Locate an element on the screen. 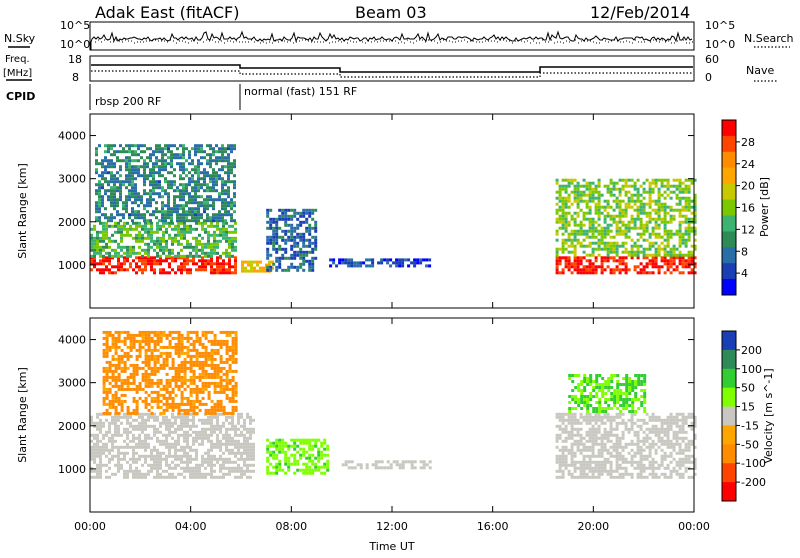  sky-left-tick-bottom: 10^0 is located at coordinates (75, 44).